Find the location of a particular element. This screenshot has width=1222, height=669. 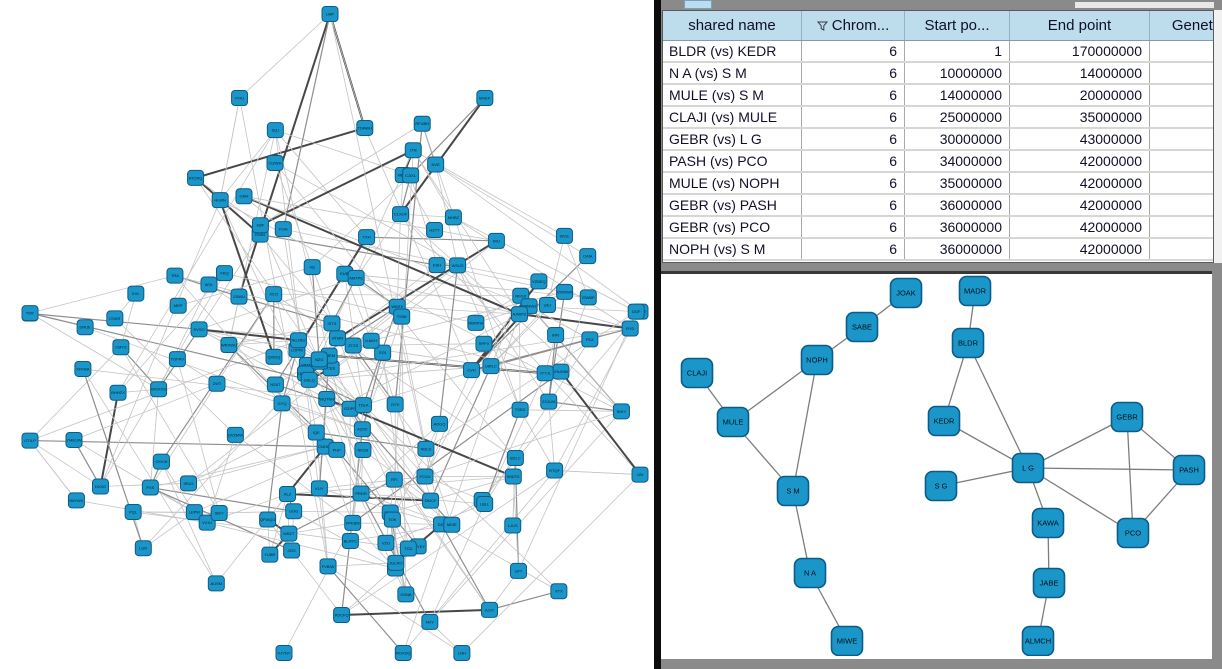

network-node: PXS is located at coordinates (150, 487).